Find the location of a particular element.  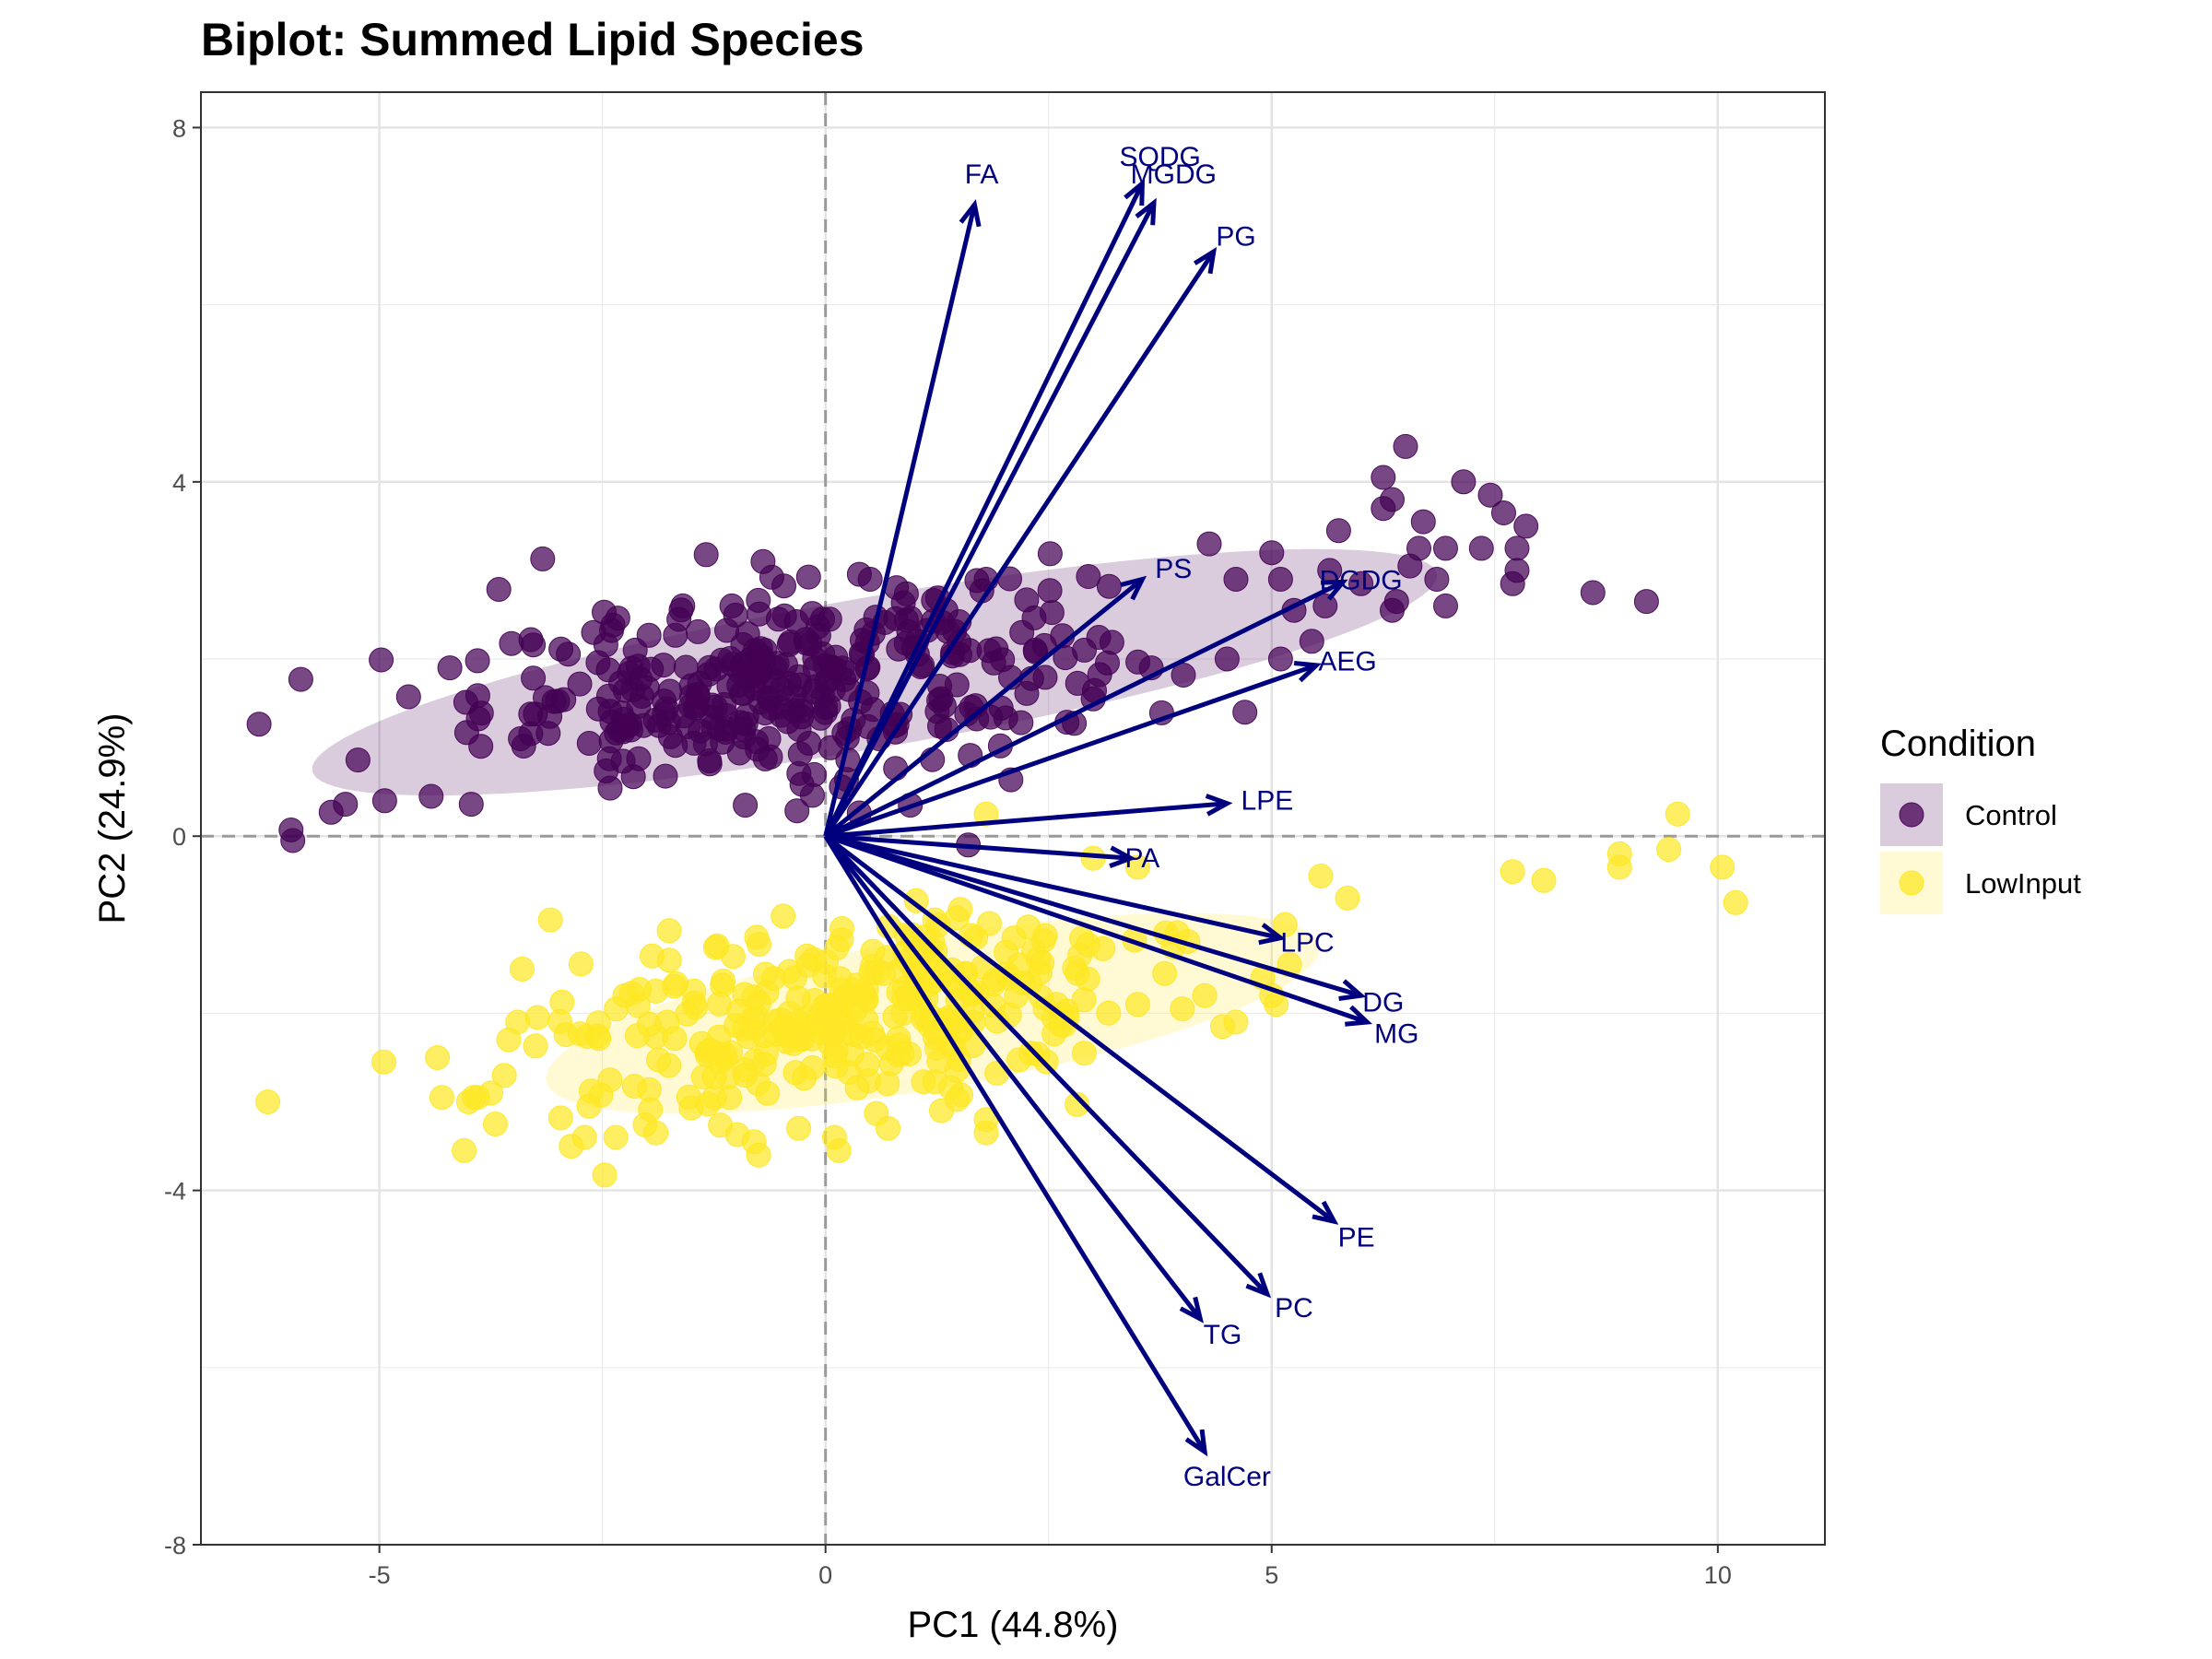

loading-arrow-sqdg is located at coordinates (984, 510).